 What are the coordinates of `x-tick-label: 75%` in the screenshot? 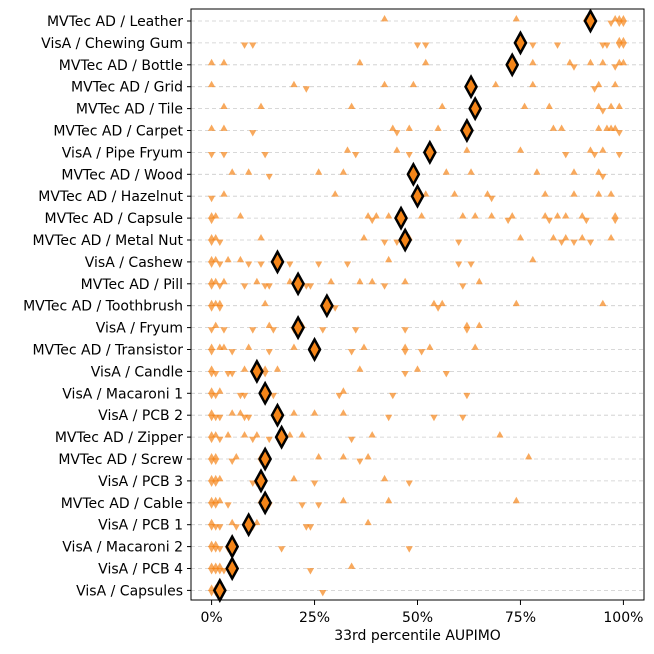 It's located at (520, 618).